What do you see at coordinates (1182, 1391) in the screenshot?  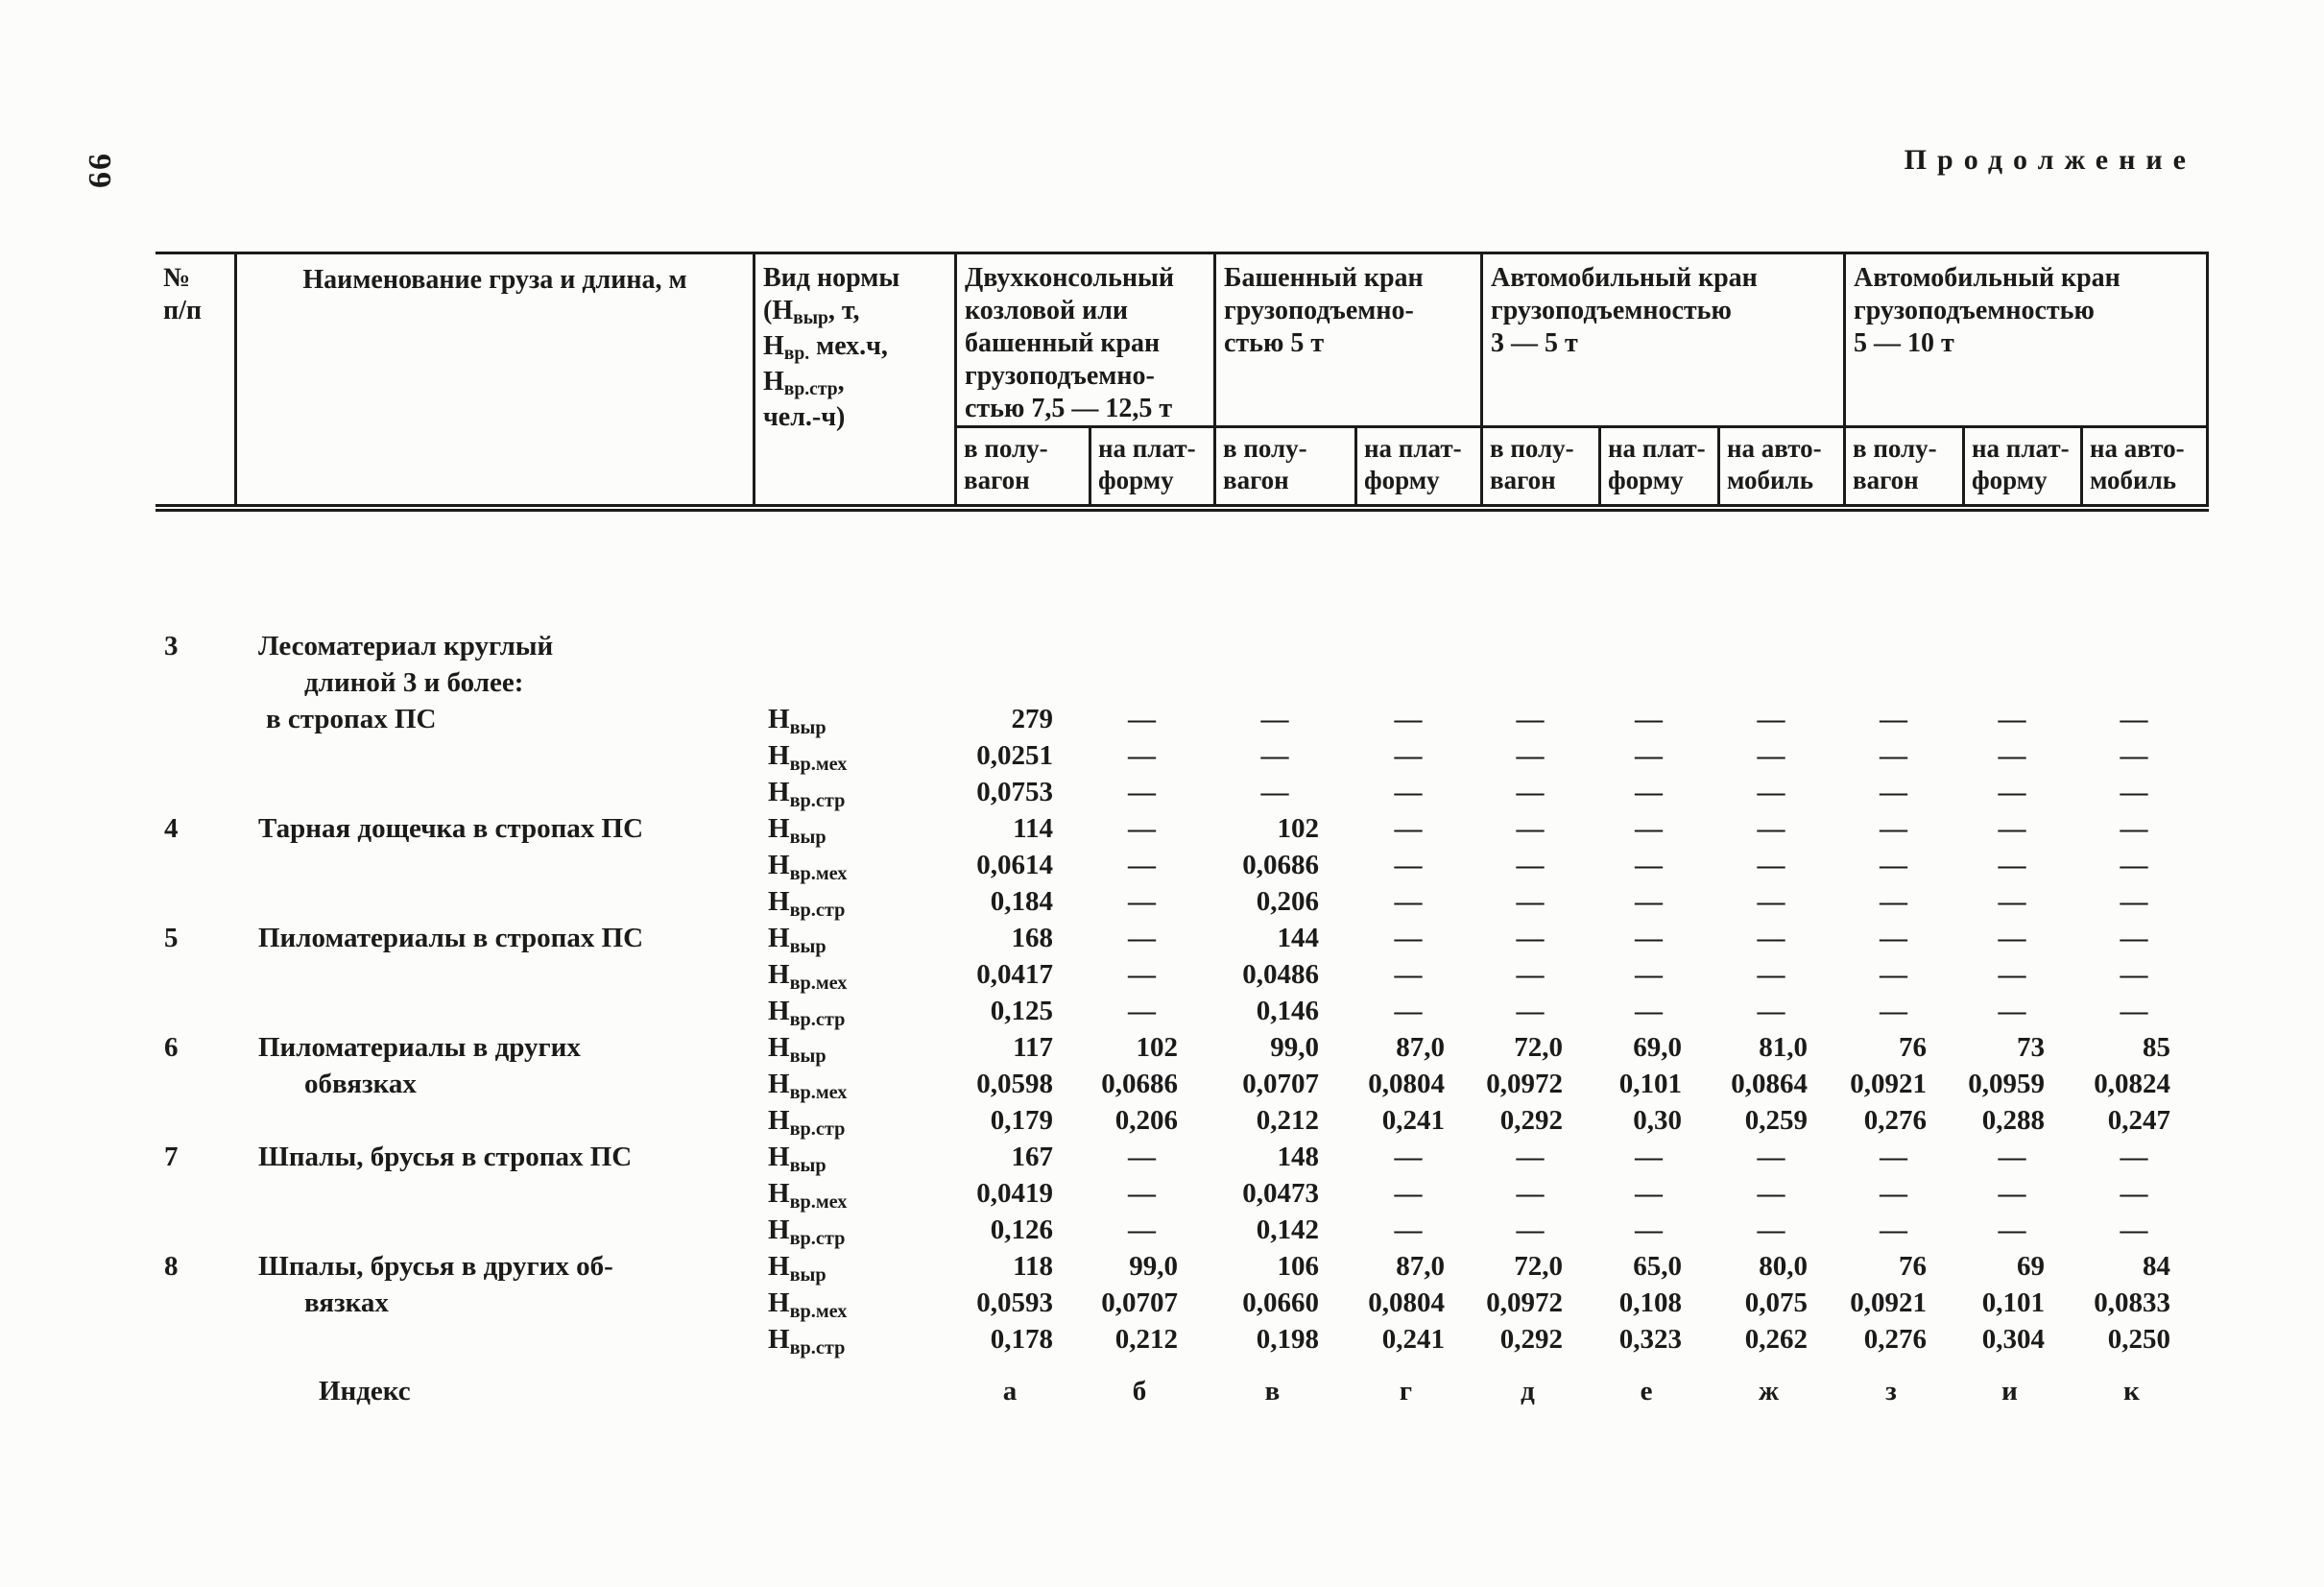 I see `index-row: Индекс а б в г д е ж з и к` at bounding box center [1182, 1391].